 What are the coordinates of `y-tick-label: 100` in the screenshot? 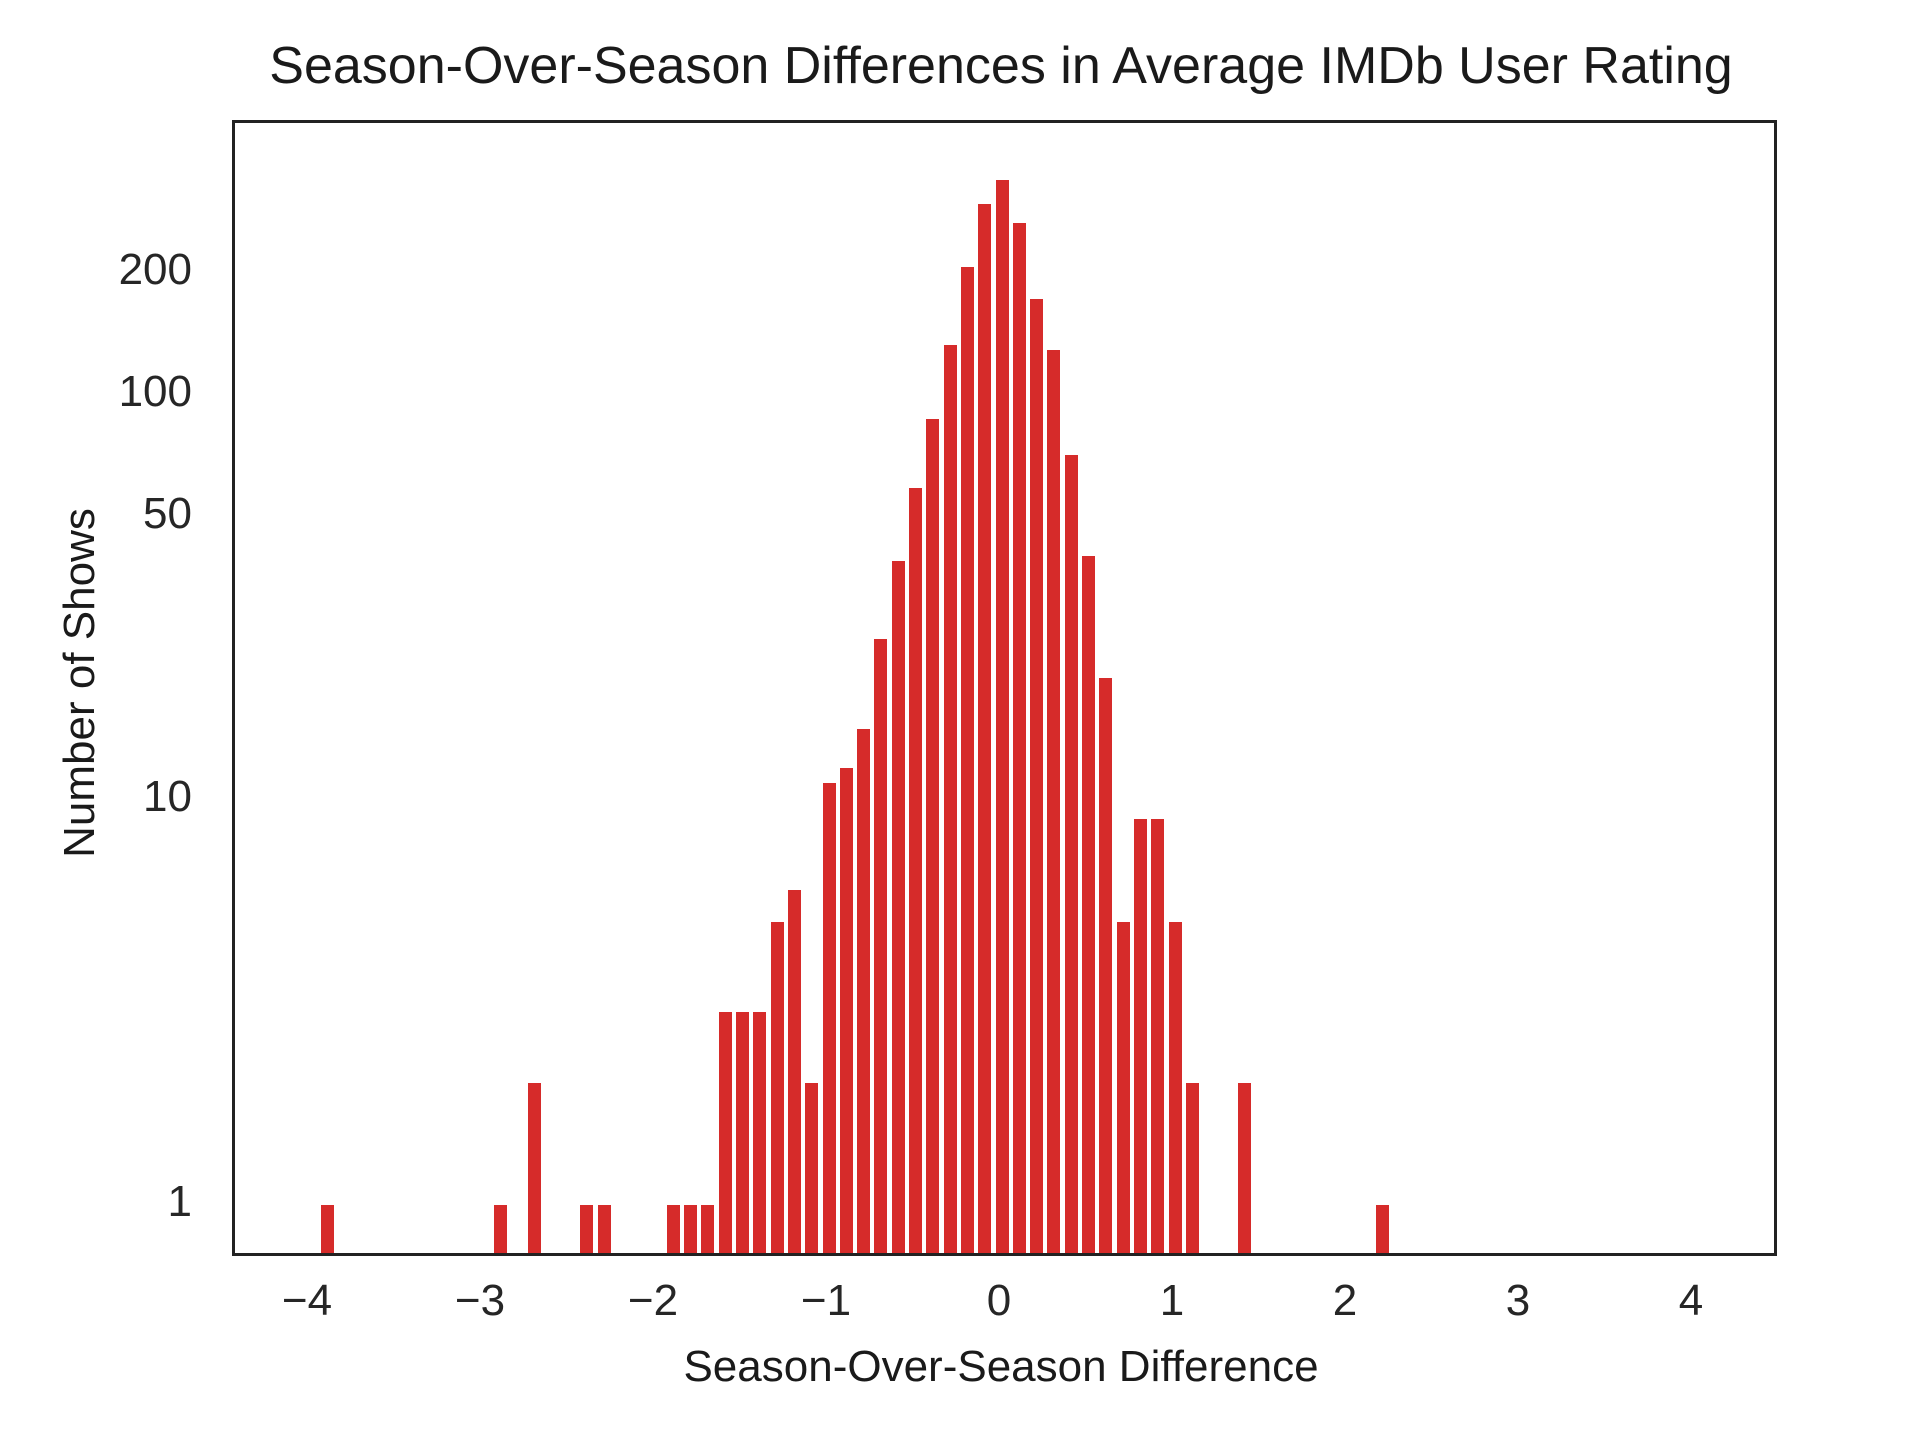 It's located at (155, 391).